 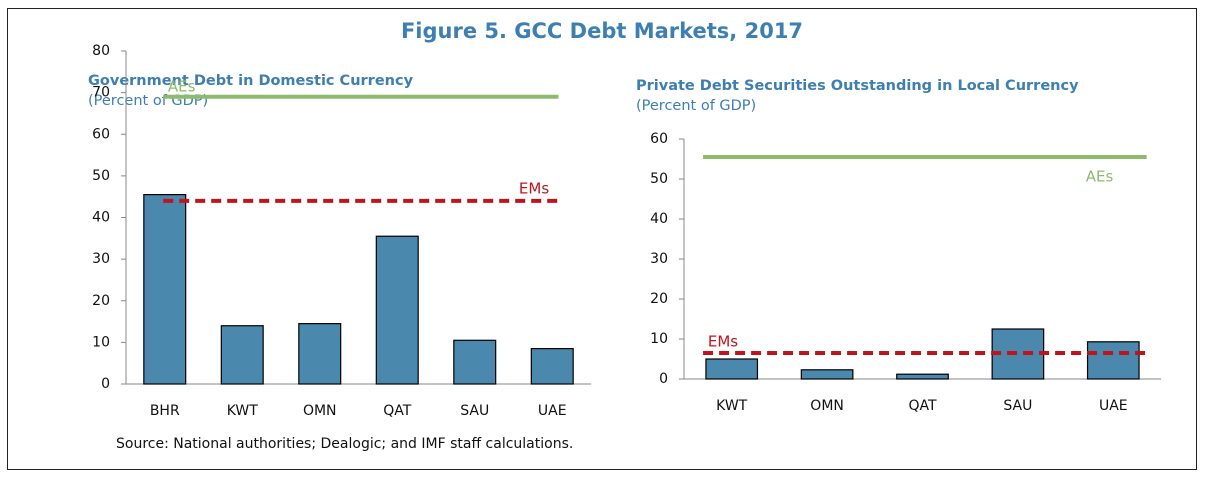 What do you see at coordinates (101, 51) in the screenshot?
I see `y-tick-label: 80` at bounding box center [101, 51].